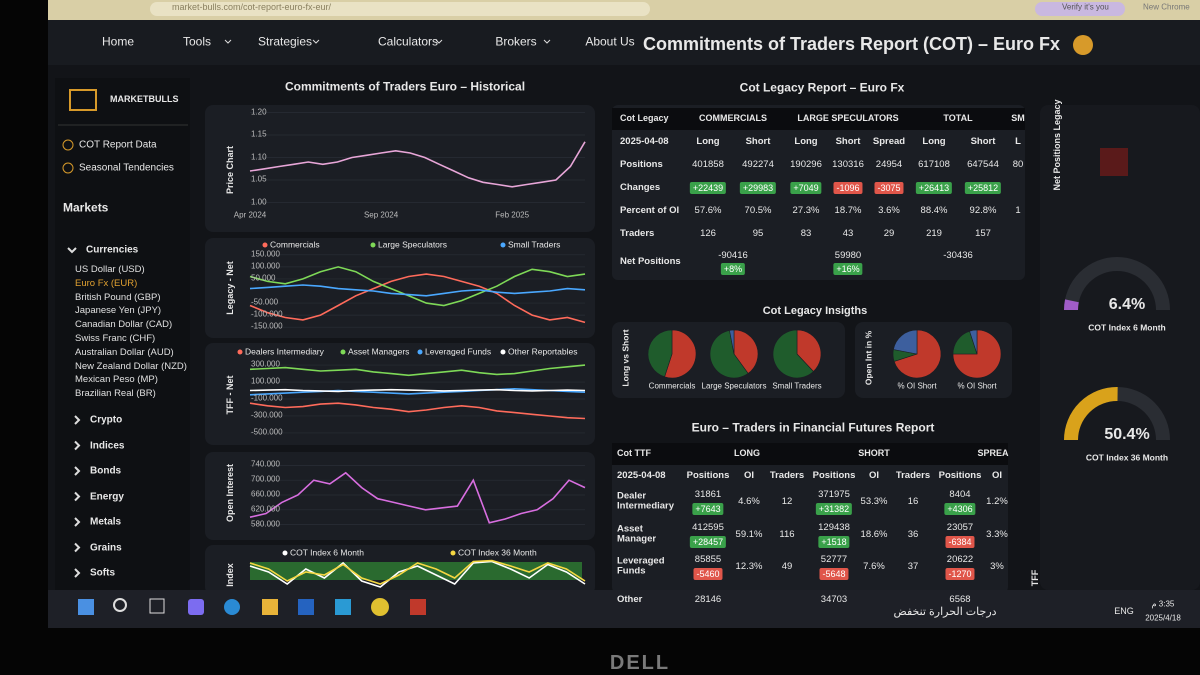  Describe the element at coordinates (259, 112) in the screenshot. I see `y-tick-label: 1.20` at that location.